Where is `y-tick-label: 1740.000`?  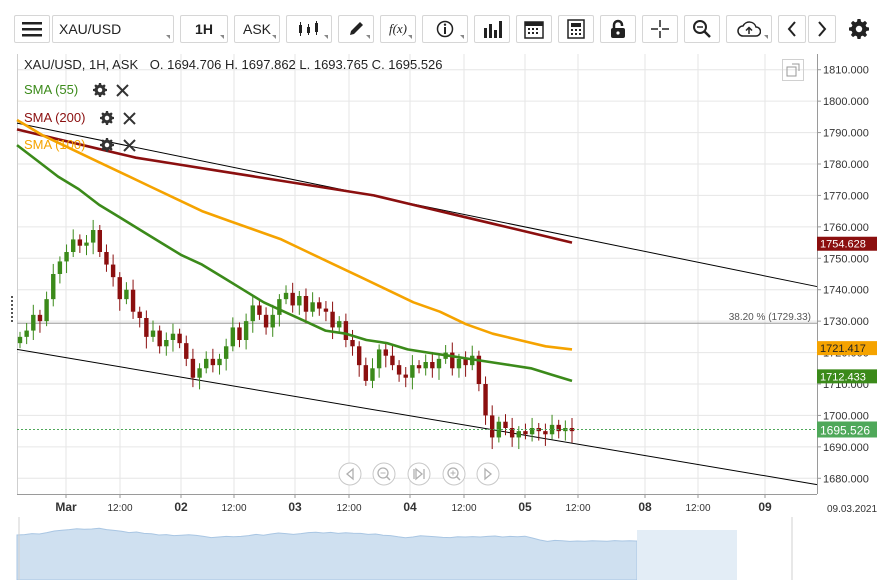 y-tick-label: 1740.000 is located at coordinates (846, 291).